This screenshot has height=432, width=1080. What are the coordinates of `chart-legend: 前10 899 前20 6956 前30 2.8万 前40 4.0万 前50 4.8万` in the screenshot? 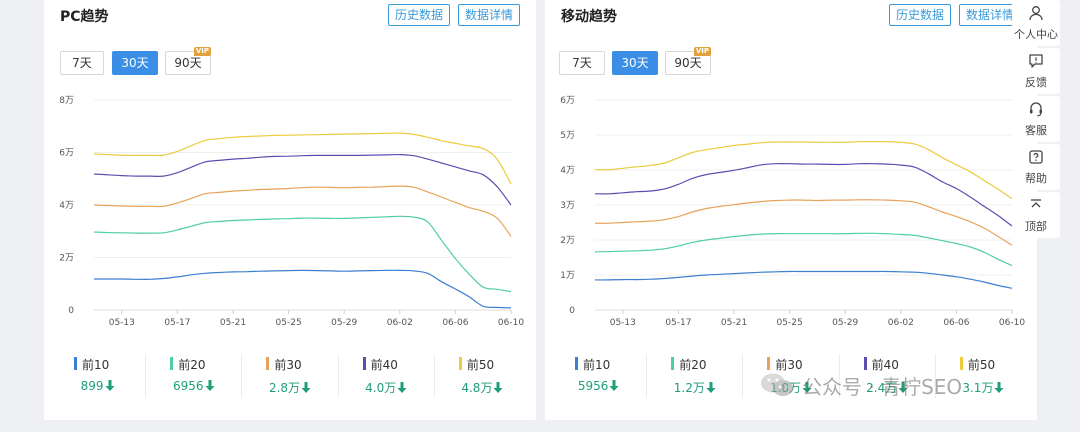 It's located at (290, 376).